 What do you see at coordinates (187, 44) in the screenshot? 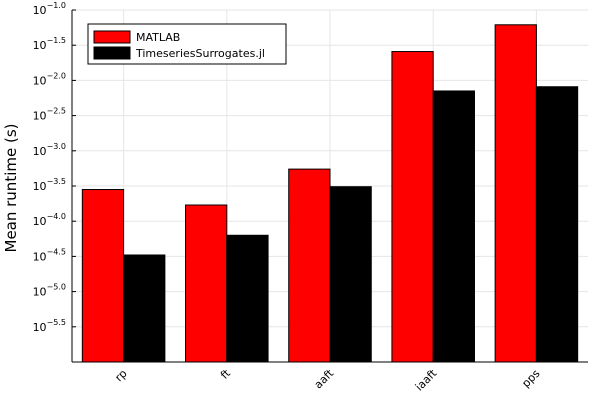
I see `legend: MATLAB TimeseriesSurrogates.jl` at bounding box center [187, 44].